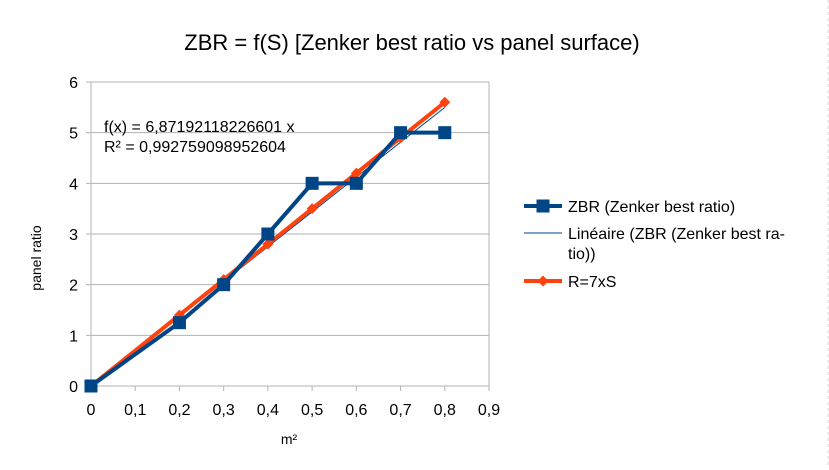 This screenshot has height=470, width=829. I want to click on y-tick-label: 5, so click(73, 134).